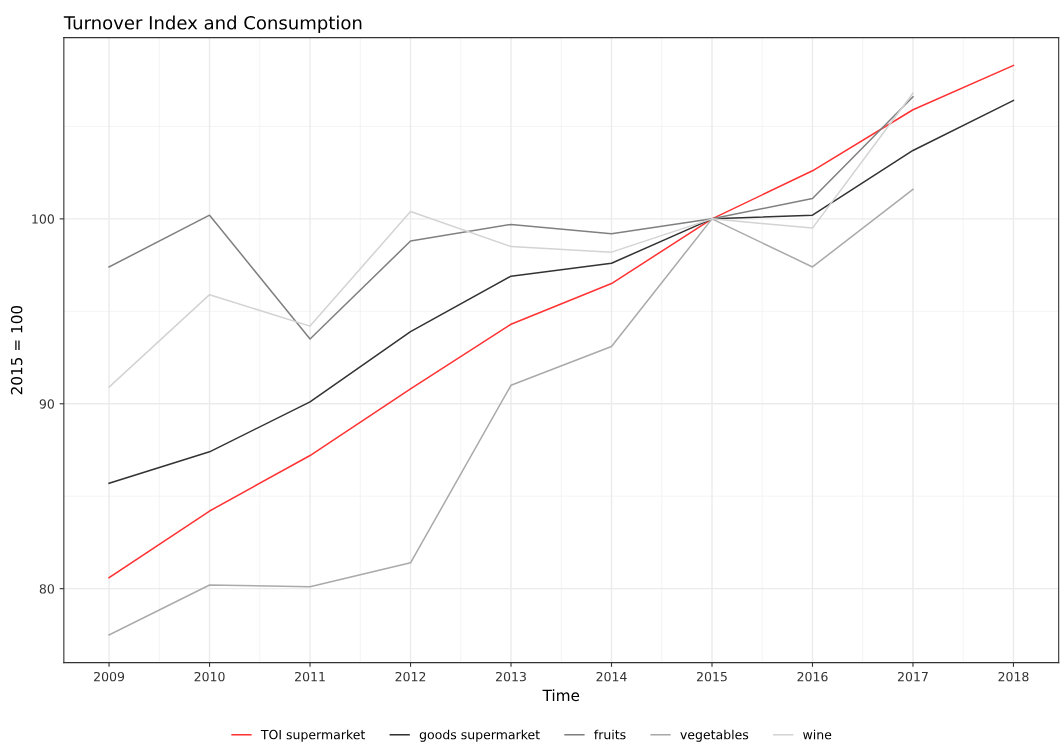 The width and height of the screenshot is (1064, 753). What do you see at coordinates (817, 734) in the screenshot?
I see `legend-label: wine` at bounding box center [817, 734].